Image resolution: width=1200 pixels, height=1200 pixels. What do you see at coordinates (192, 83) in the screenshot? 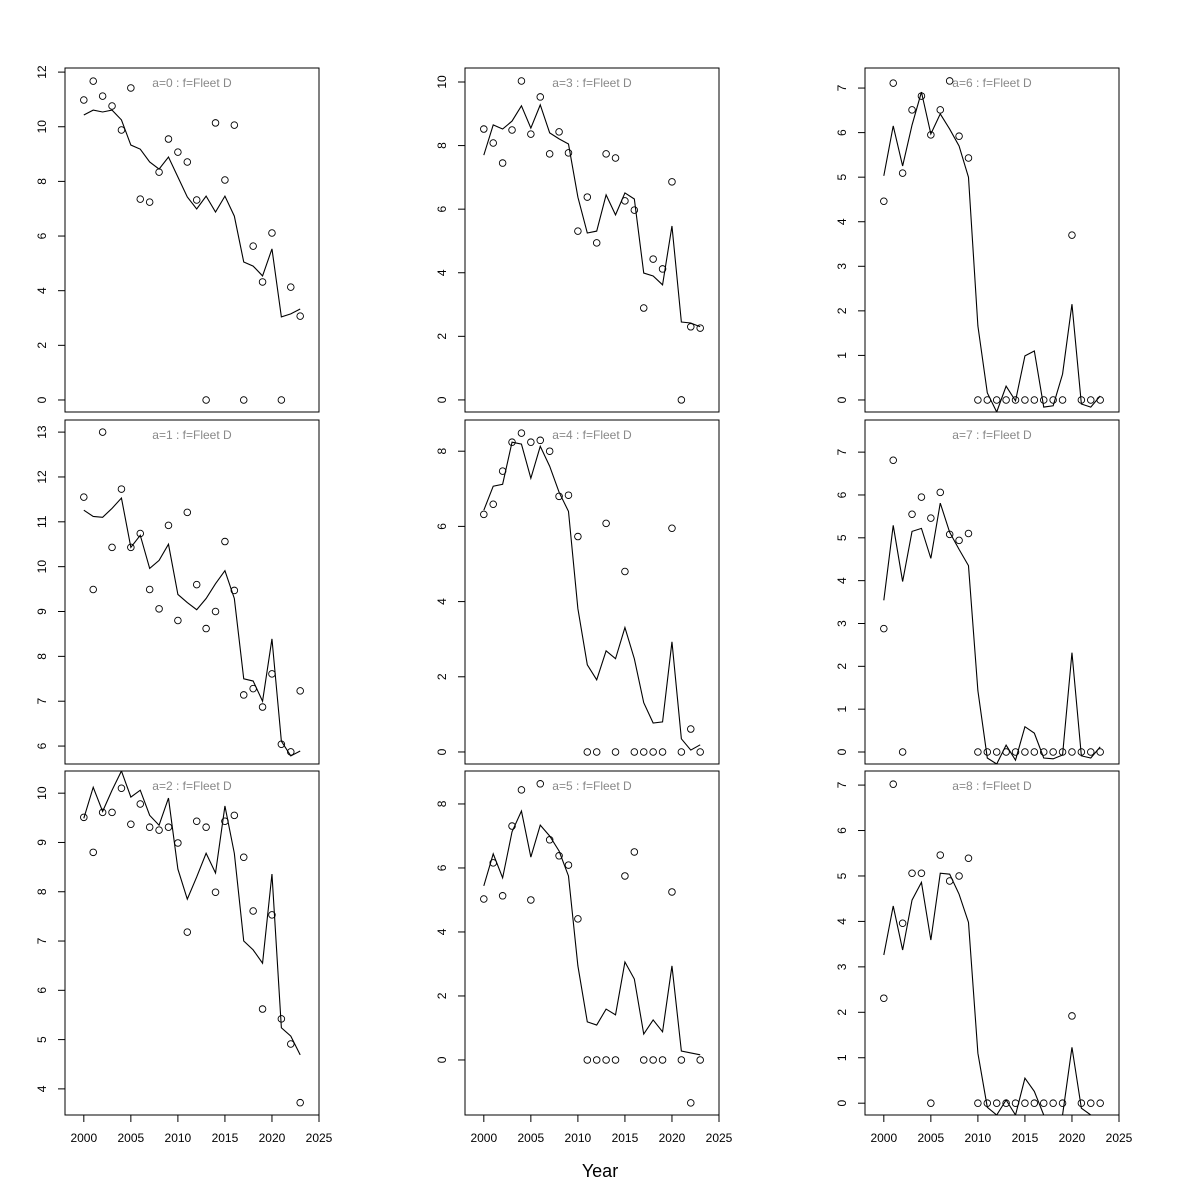
I see `panel-title: a=0 : f=Fleet D` at bounding box center [192, 83].